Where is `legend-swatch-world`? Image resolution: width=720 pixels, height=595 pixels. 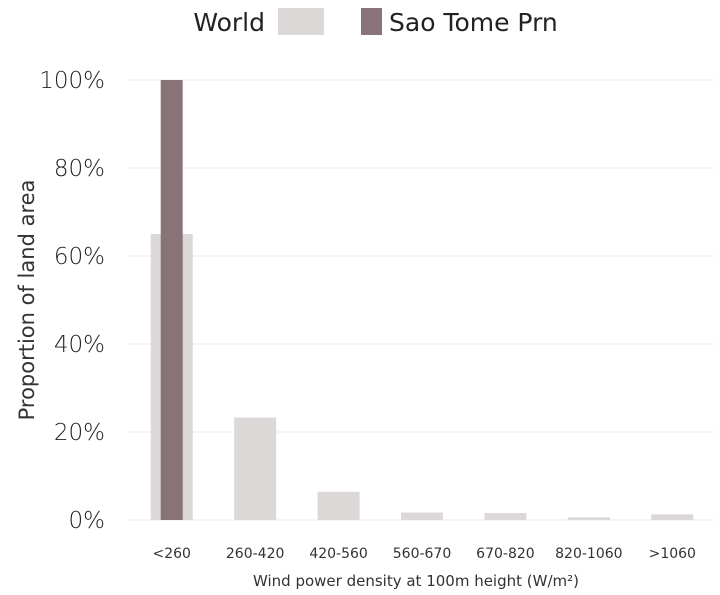 legend-swatch-world is located at coordinates (301, 21).